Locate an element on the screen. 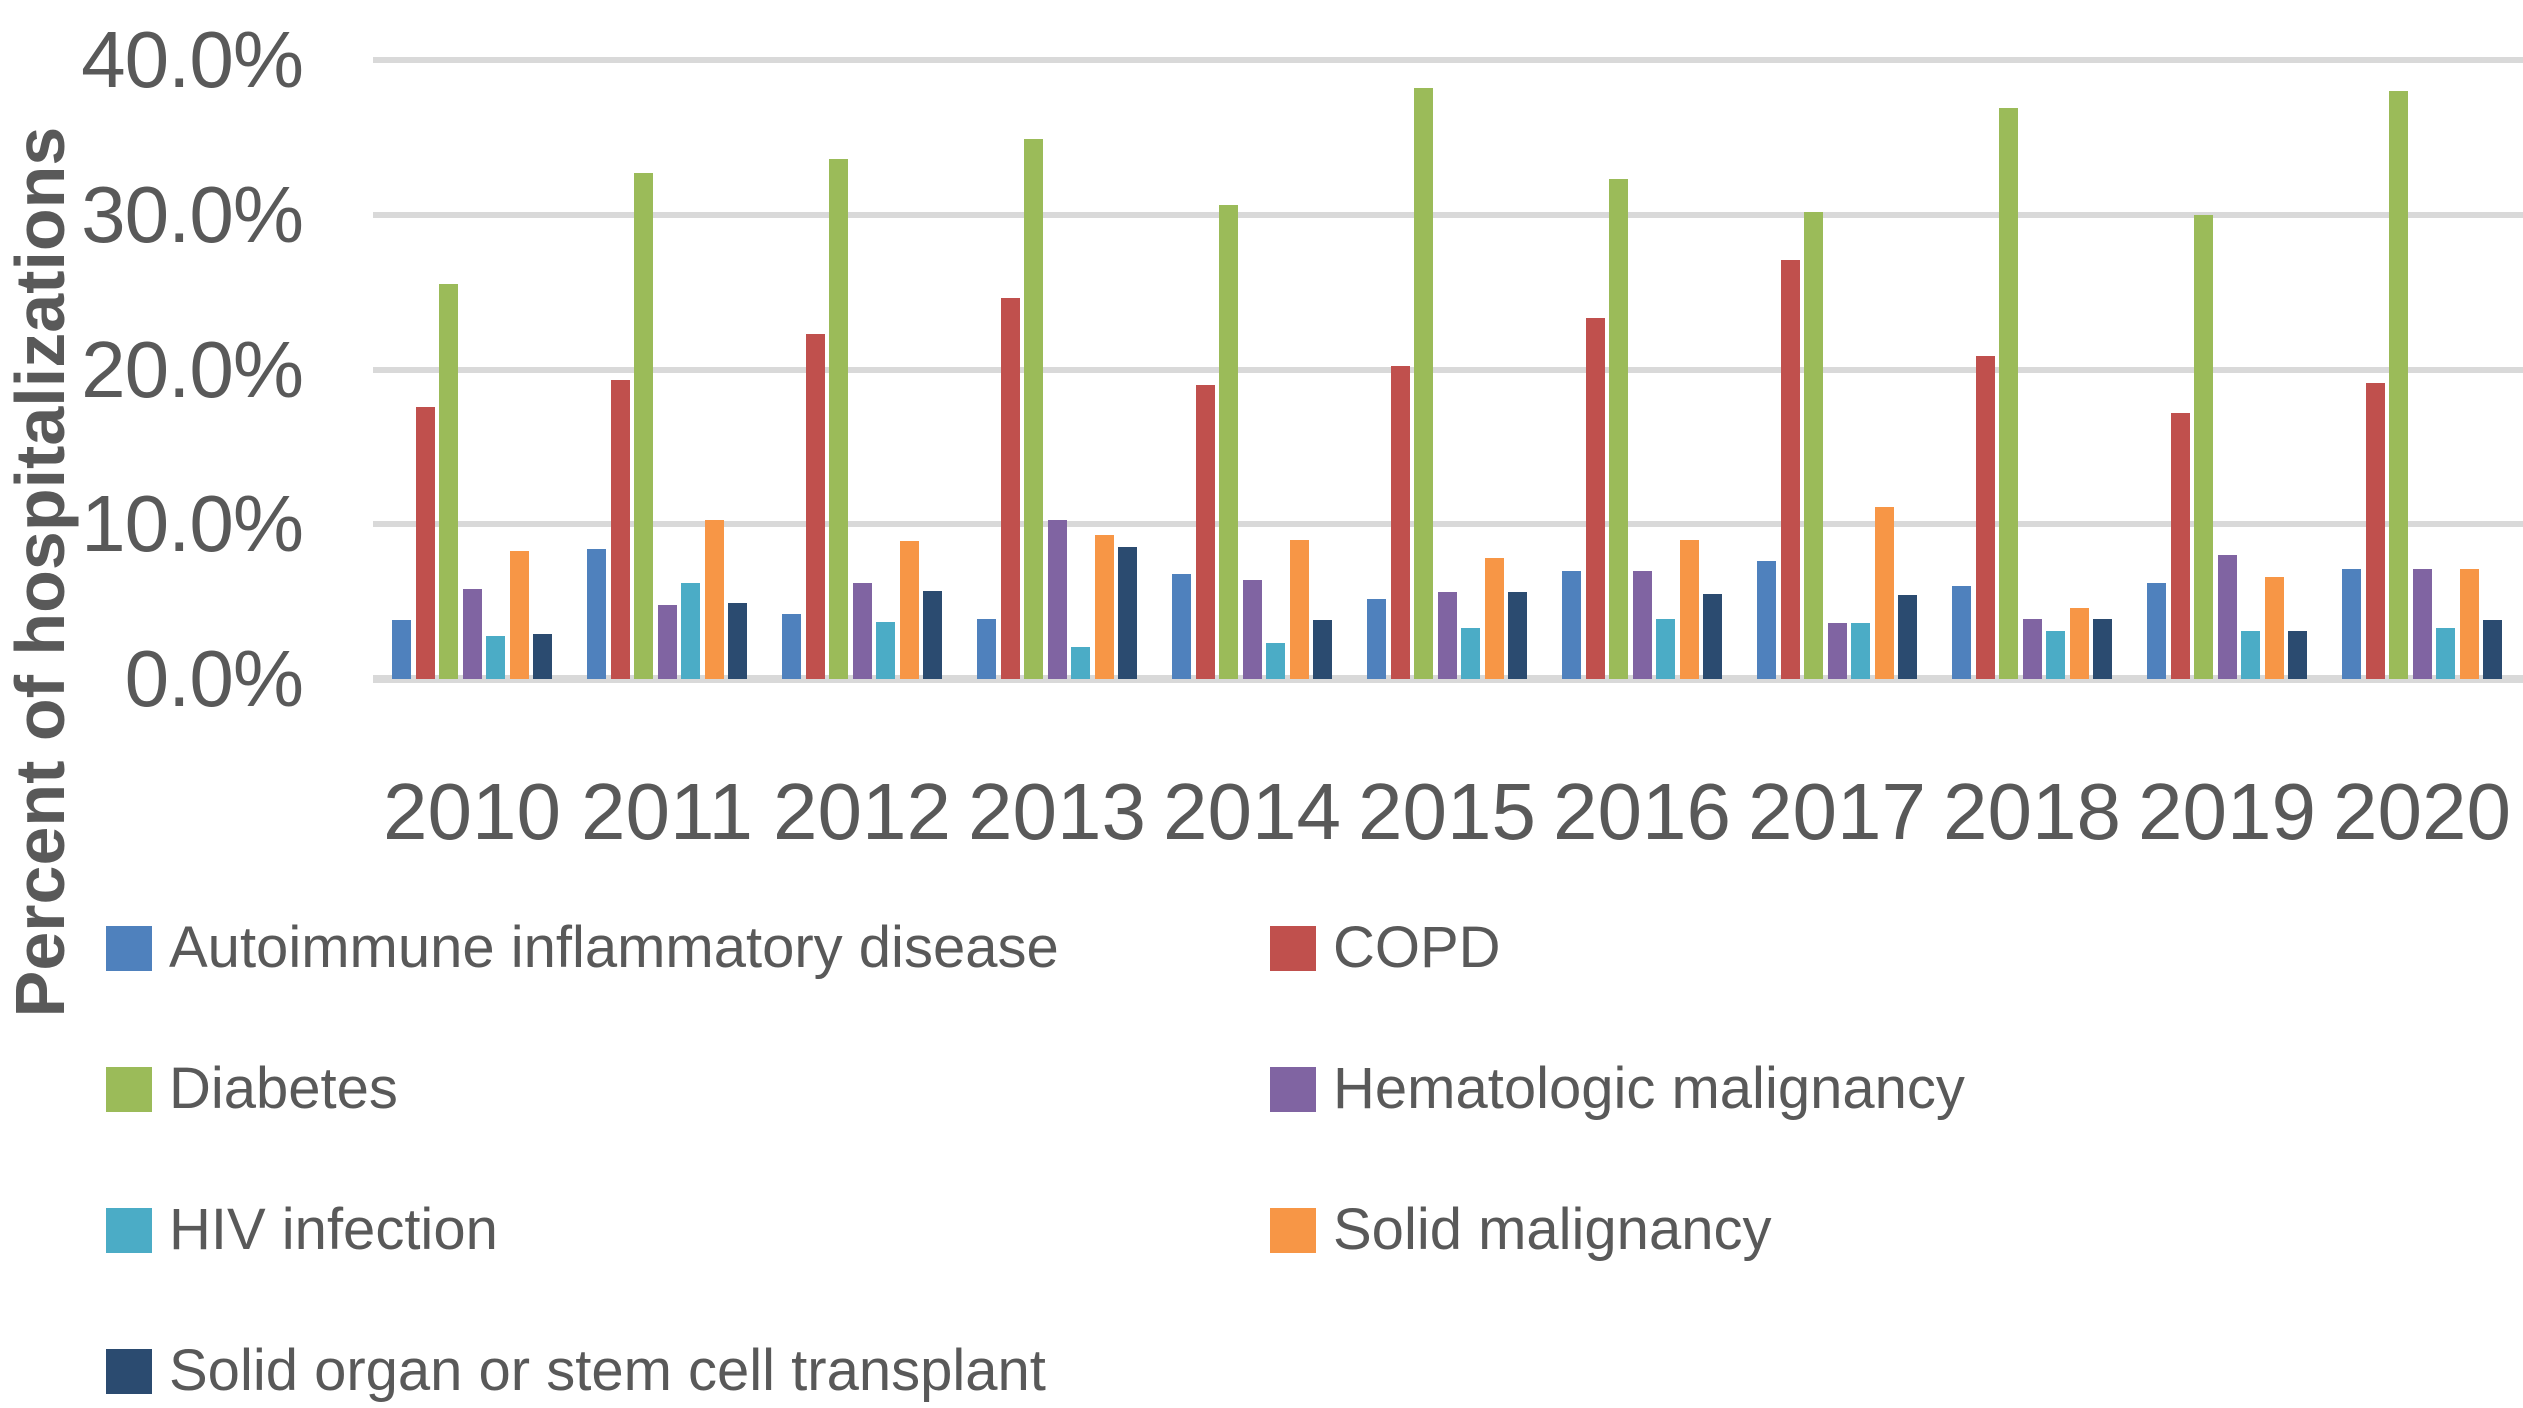 The height and width of the screenshot is (1408, 2523). x-axis-baseline is located at coordinates (1448, 679).